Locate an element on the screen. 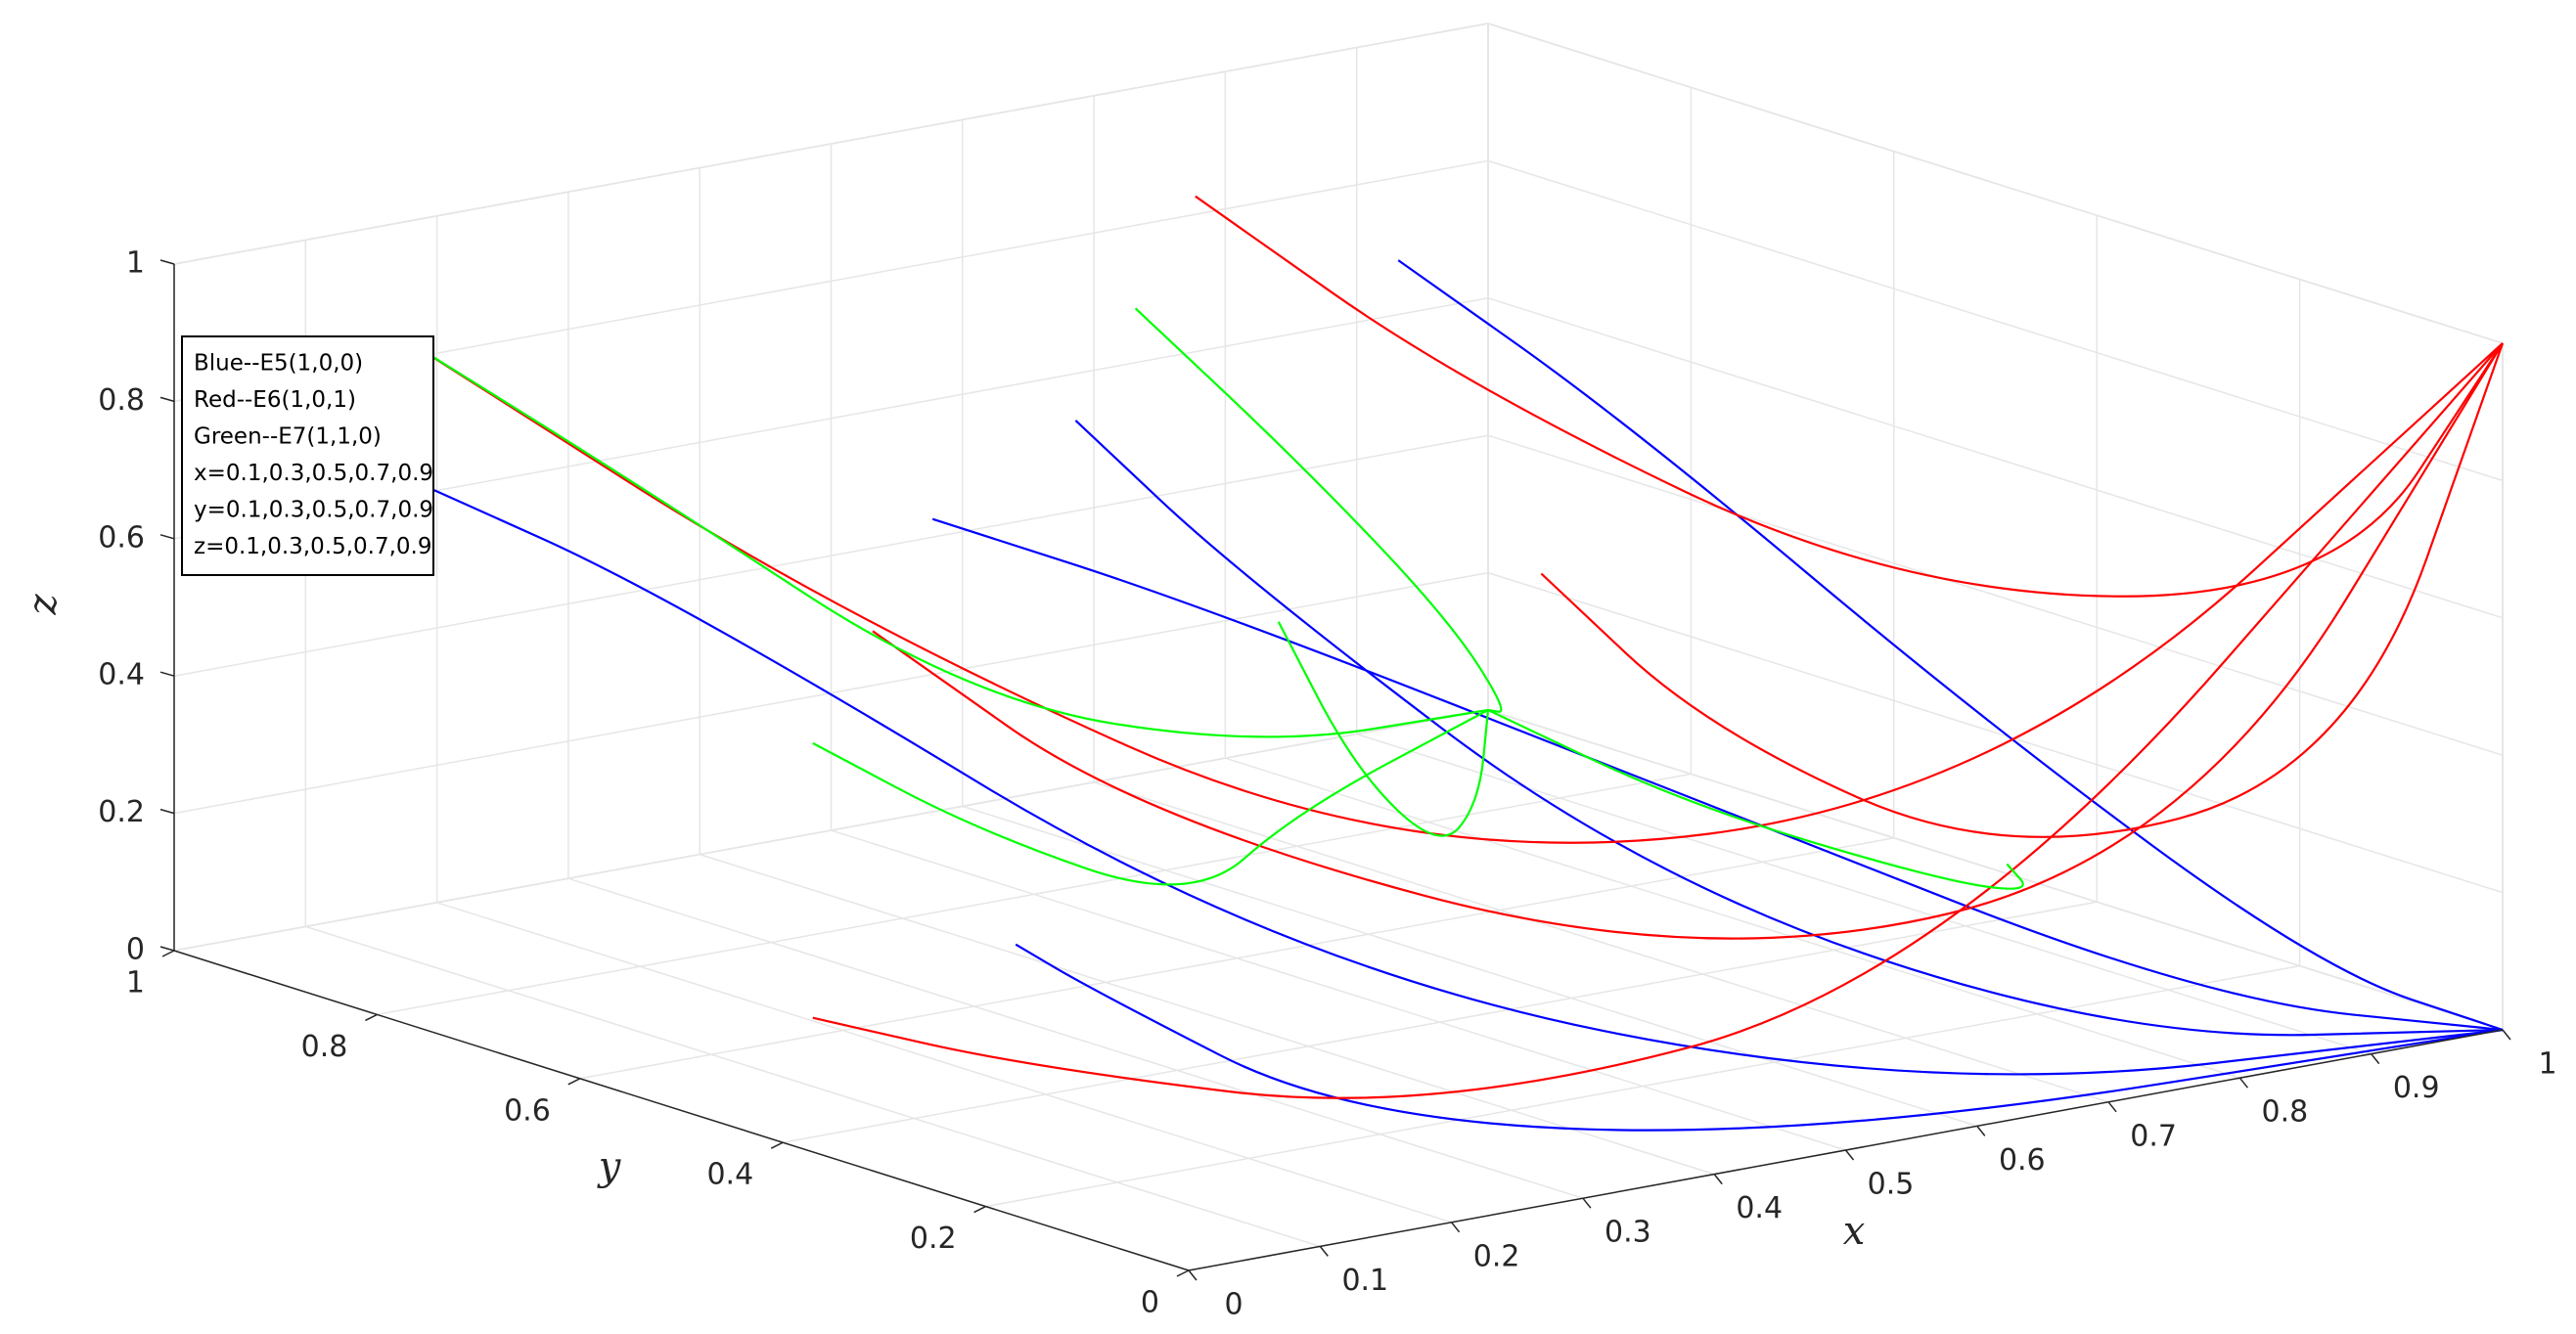 The width and height of the screenshot is (2576, 1334). y-tick-label: 0.2 is located at coordinates (933, 1239).